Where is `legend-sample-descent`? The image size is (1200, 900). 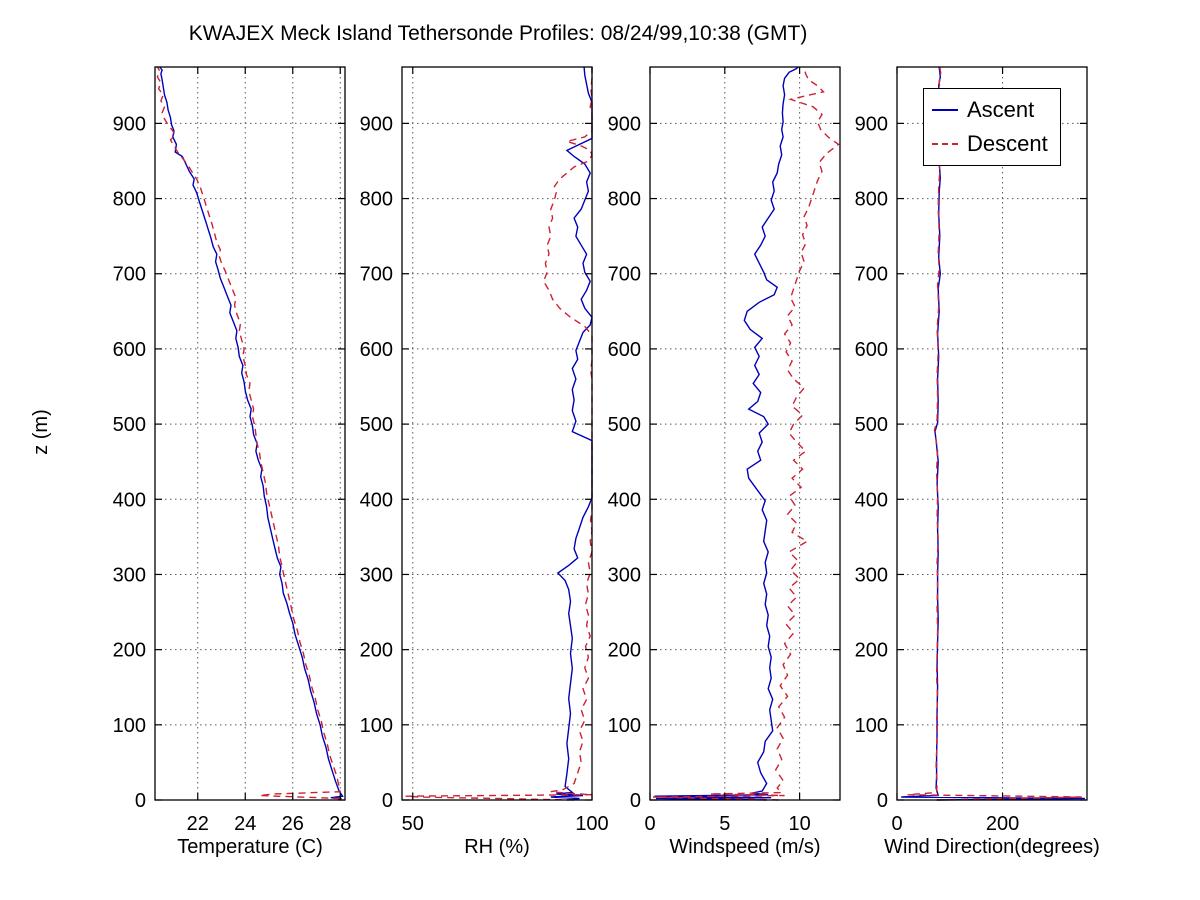 legend-sample-descent is located at coordinates (945, 144).